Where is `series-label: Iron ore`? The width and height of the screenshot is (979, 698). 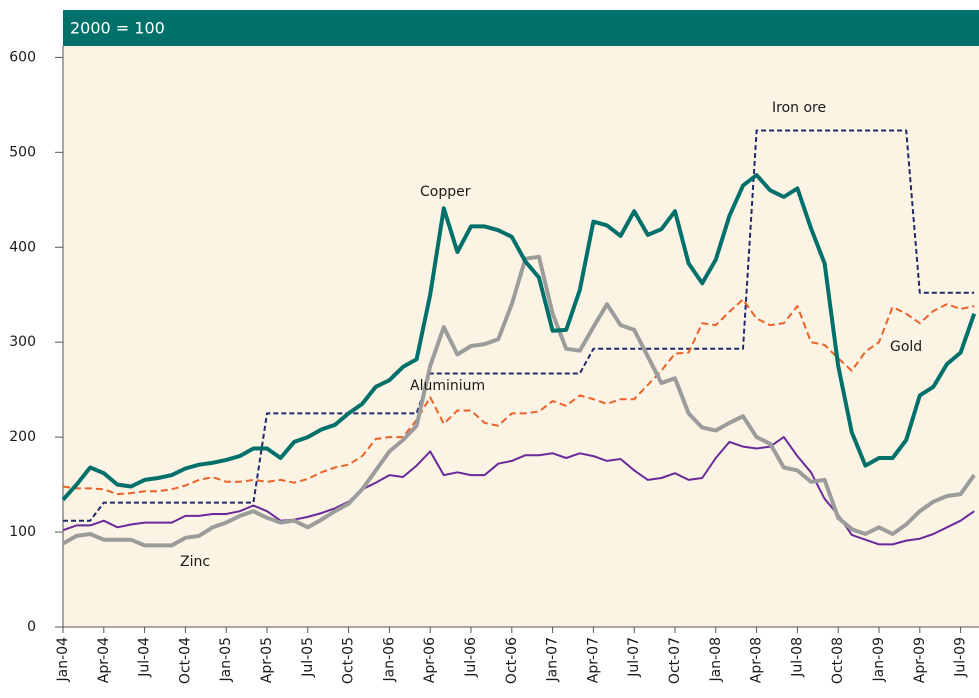 series-label: Iron ore is located at coordinates (799, 108).